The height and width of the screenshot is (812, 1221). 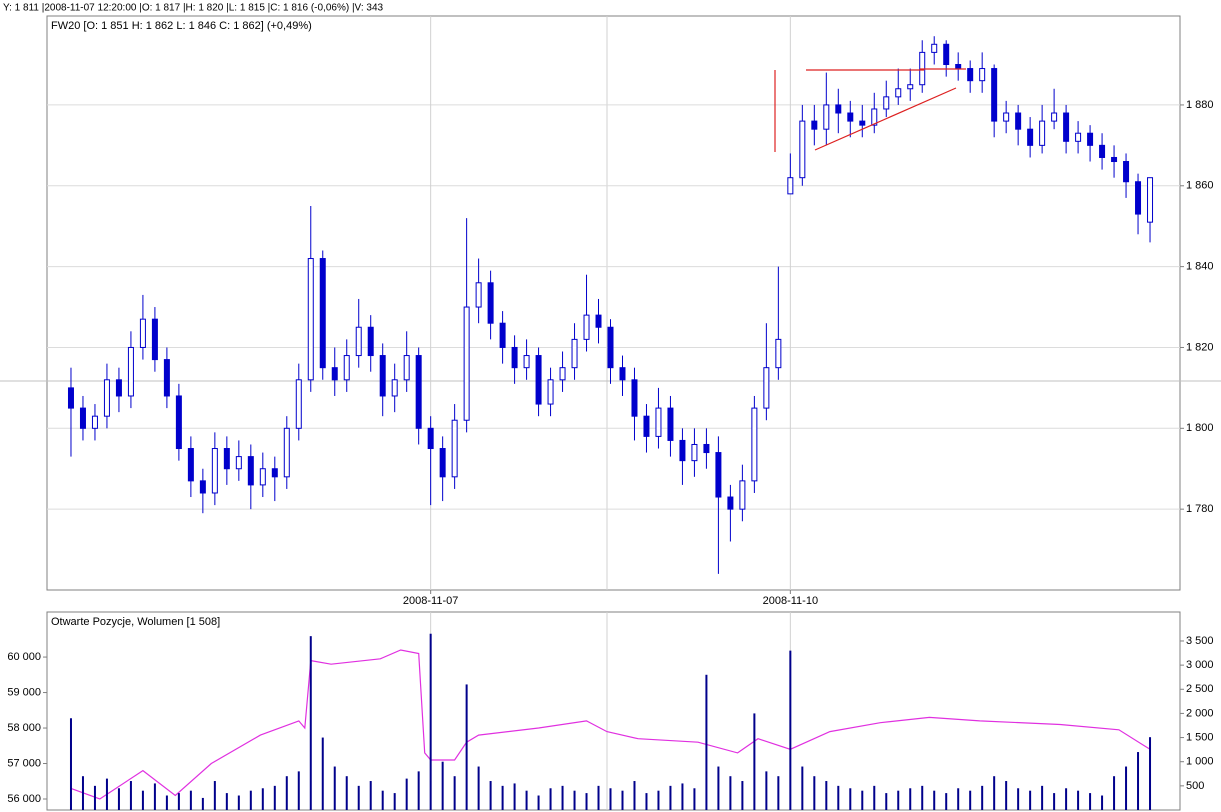 I want to click on y2-tick-label: 1 000, so click(x=1200, y=762).